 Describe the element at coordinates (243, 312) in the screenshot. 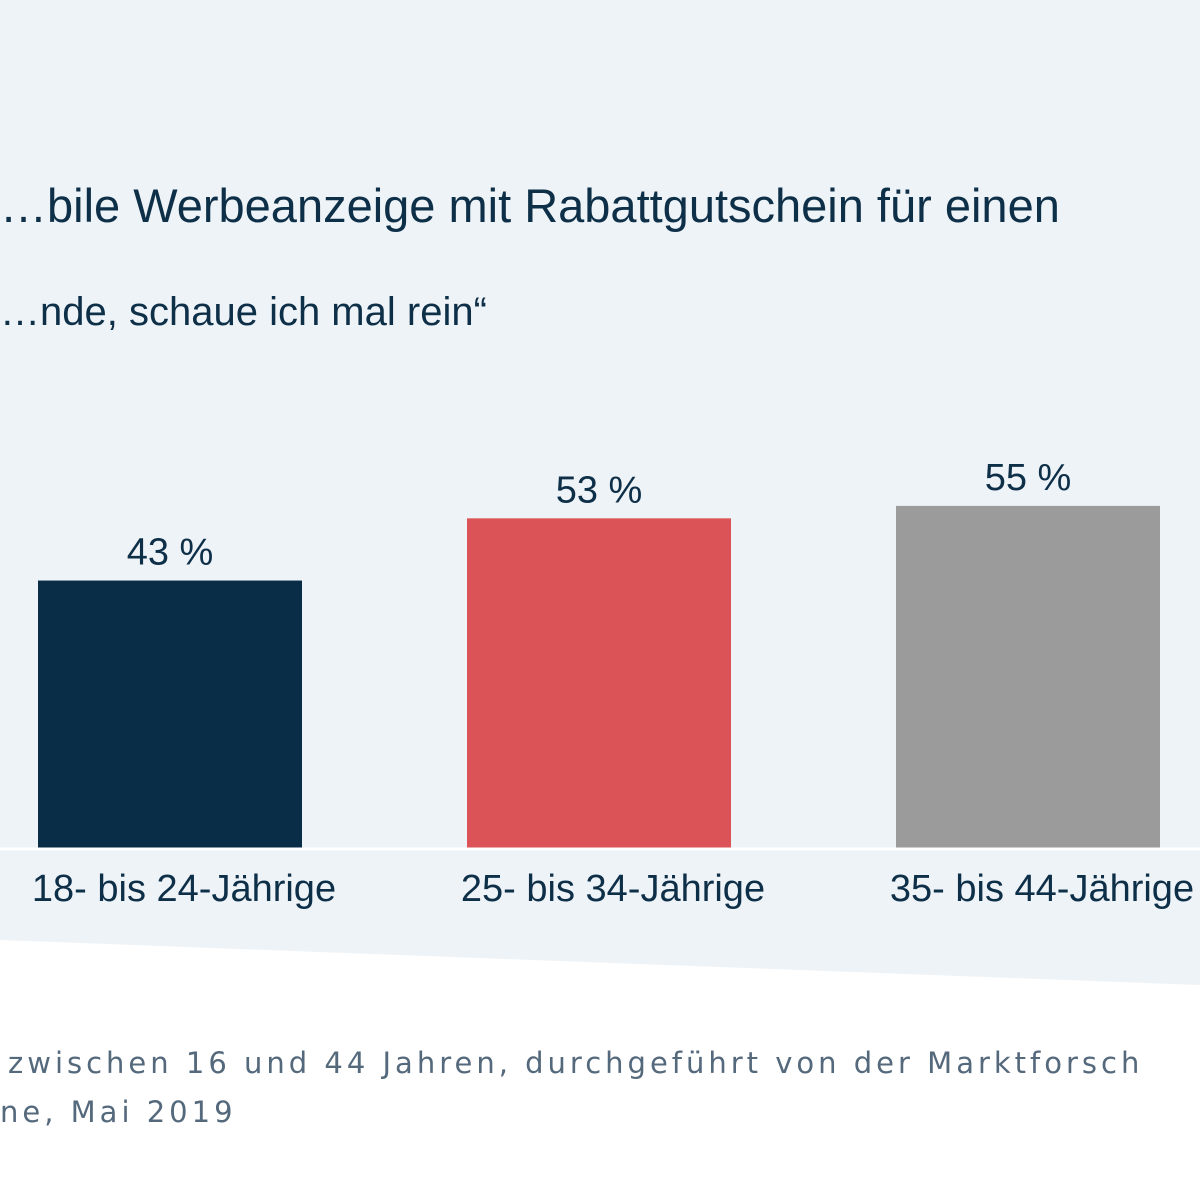

I see `chart-subtitle: …nde, schaue ich mal rein“` at that location.